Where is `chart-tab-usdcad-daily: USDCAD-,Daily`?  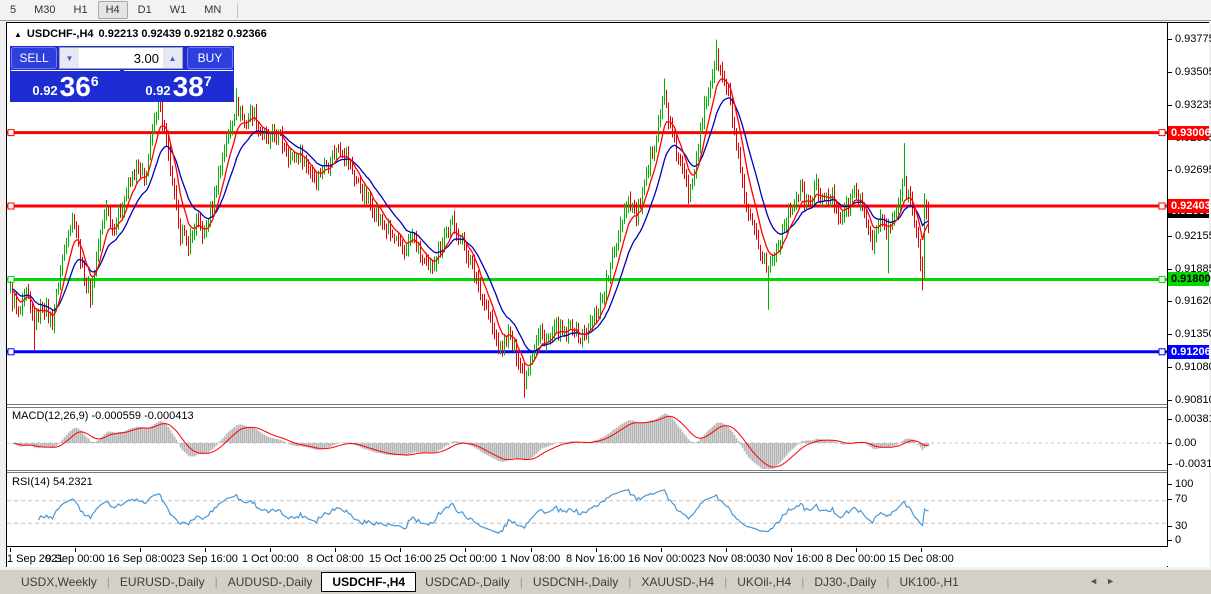 chart-tab-usdcad-daily: USDCAD-,Daily is located at coordinates (467, 582).